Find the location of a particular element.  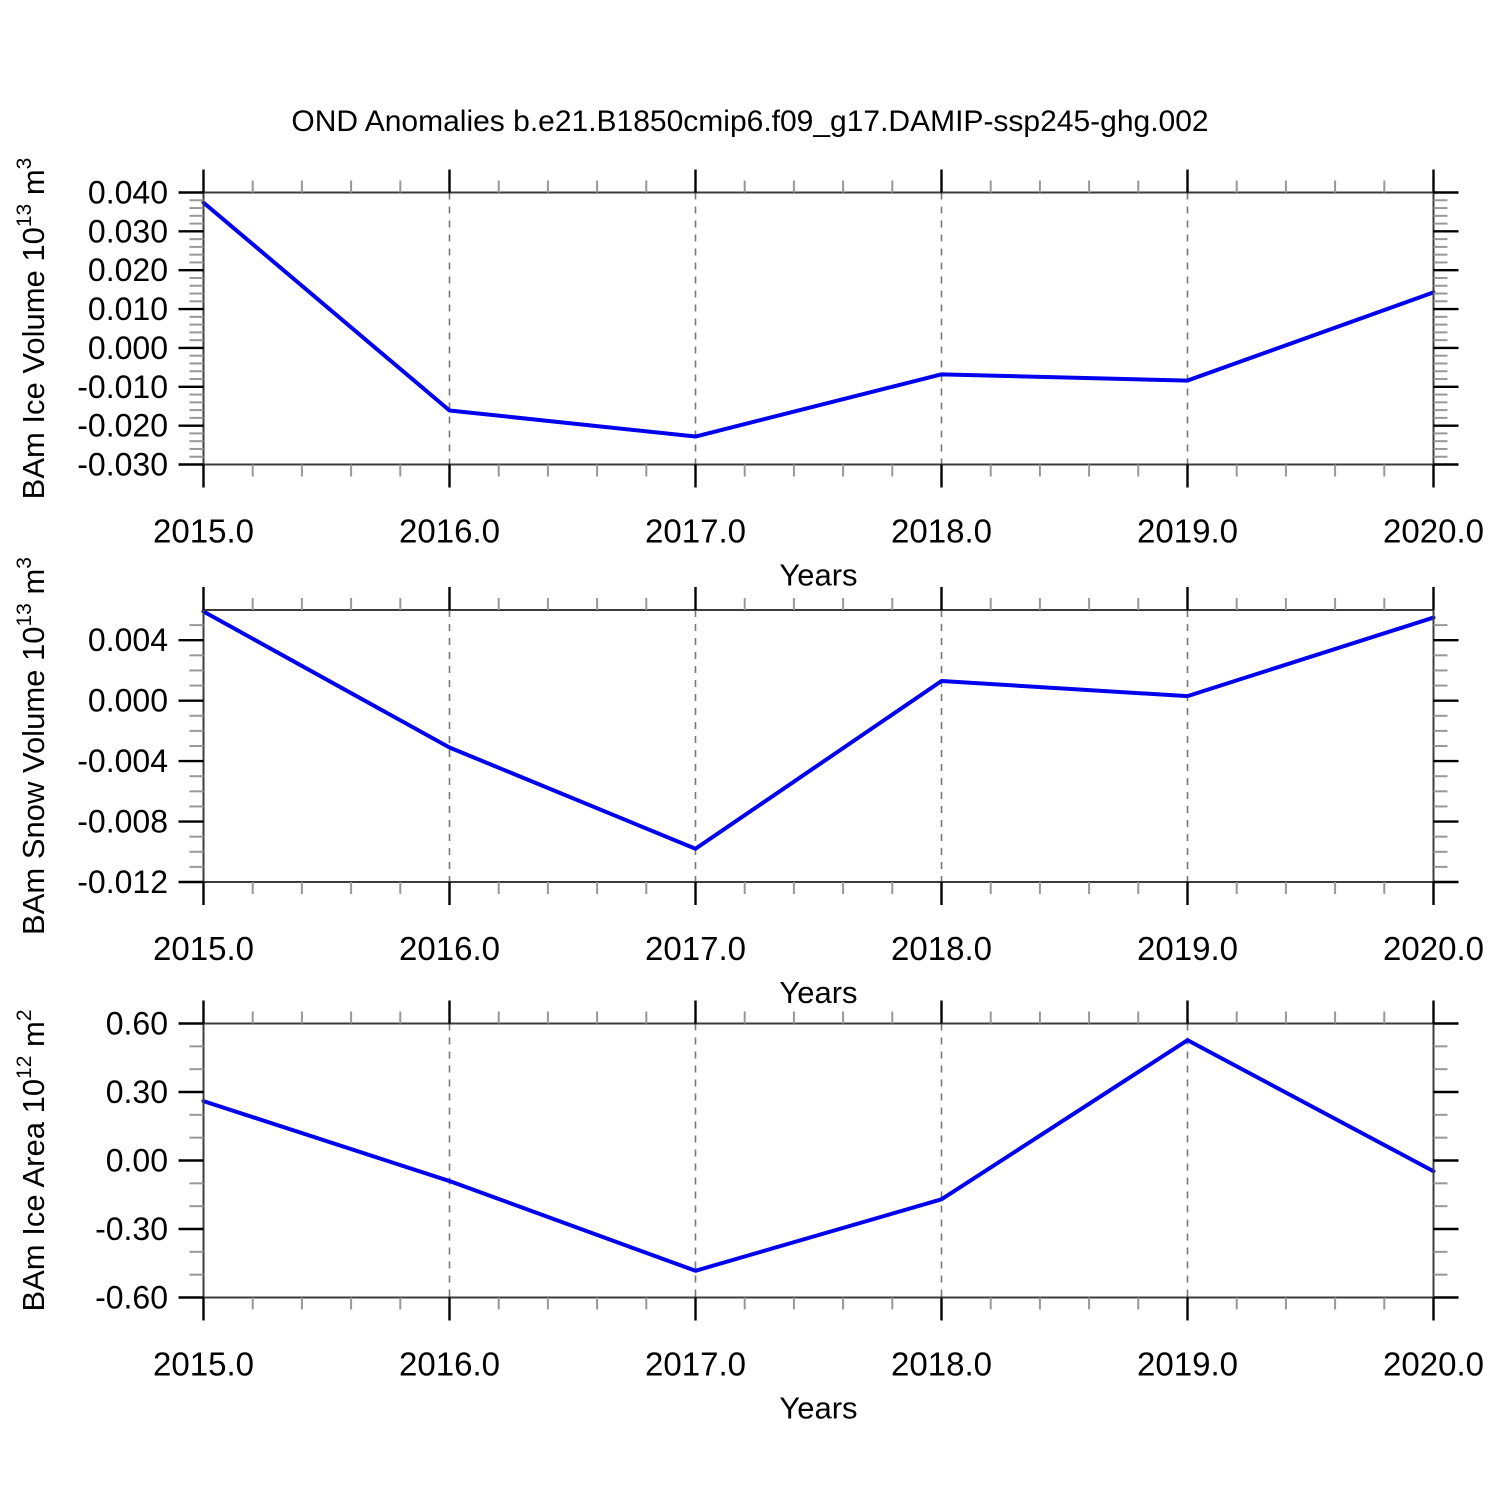

y-tick-label: -0.008 is located at coordinates (122, 822).